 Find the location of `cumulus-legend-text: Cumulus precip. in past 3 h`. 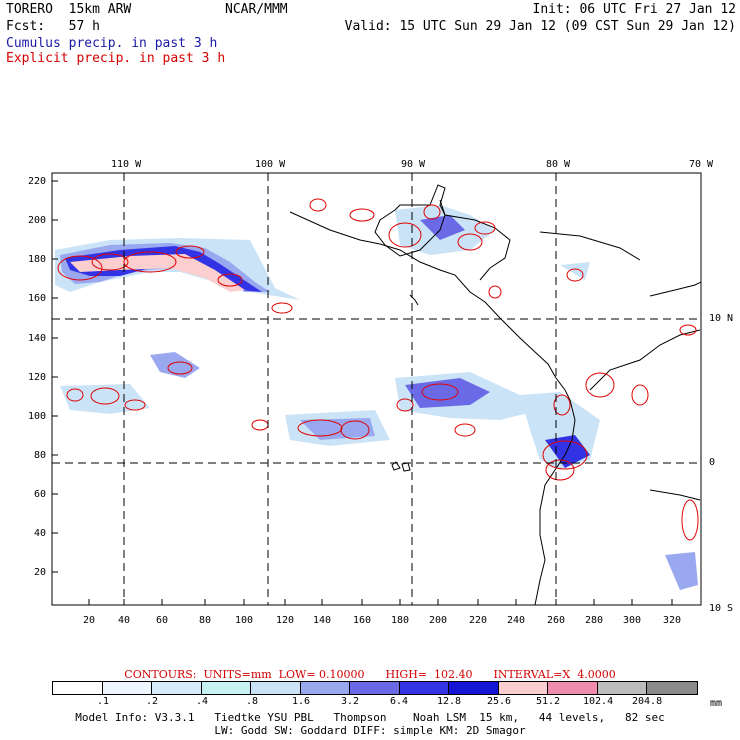

cumulus-legend-text: Cumulus precip. in past 3 h is located at coordinates (112, 43).